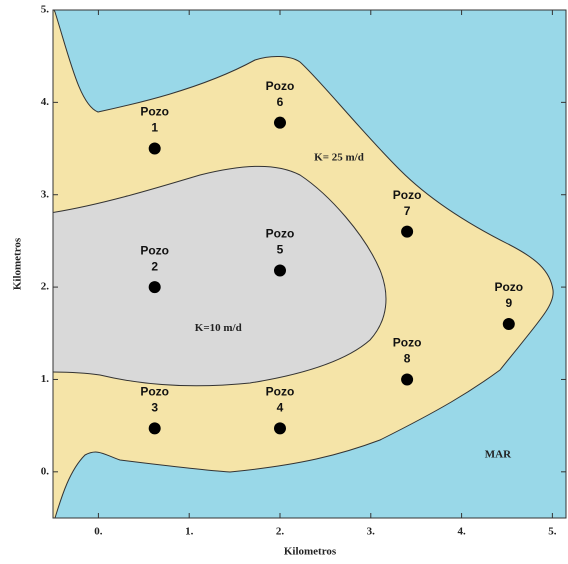 The image size is (568, 564). Describe the element at coordinates (280, 250) in the screenshot. I see `well-number: 5` at that location.